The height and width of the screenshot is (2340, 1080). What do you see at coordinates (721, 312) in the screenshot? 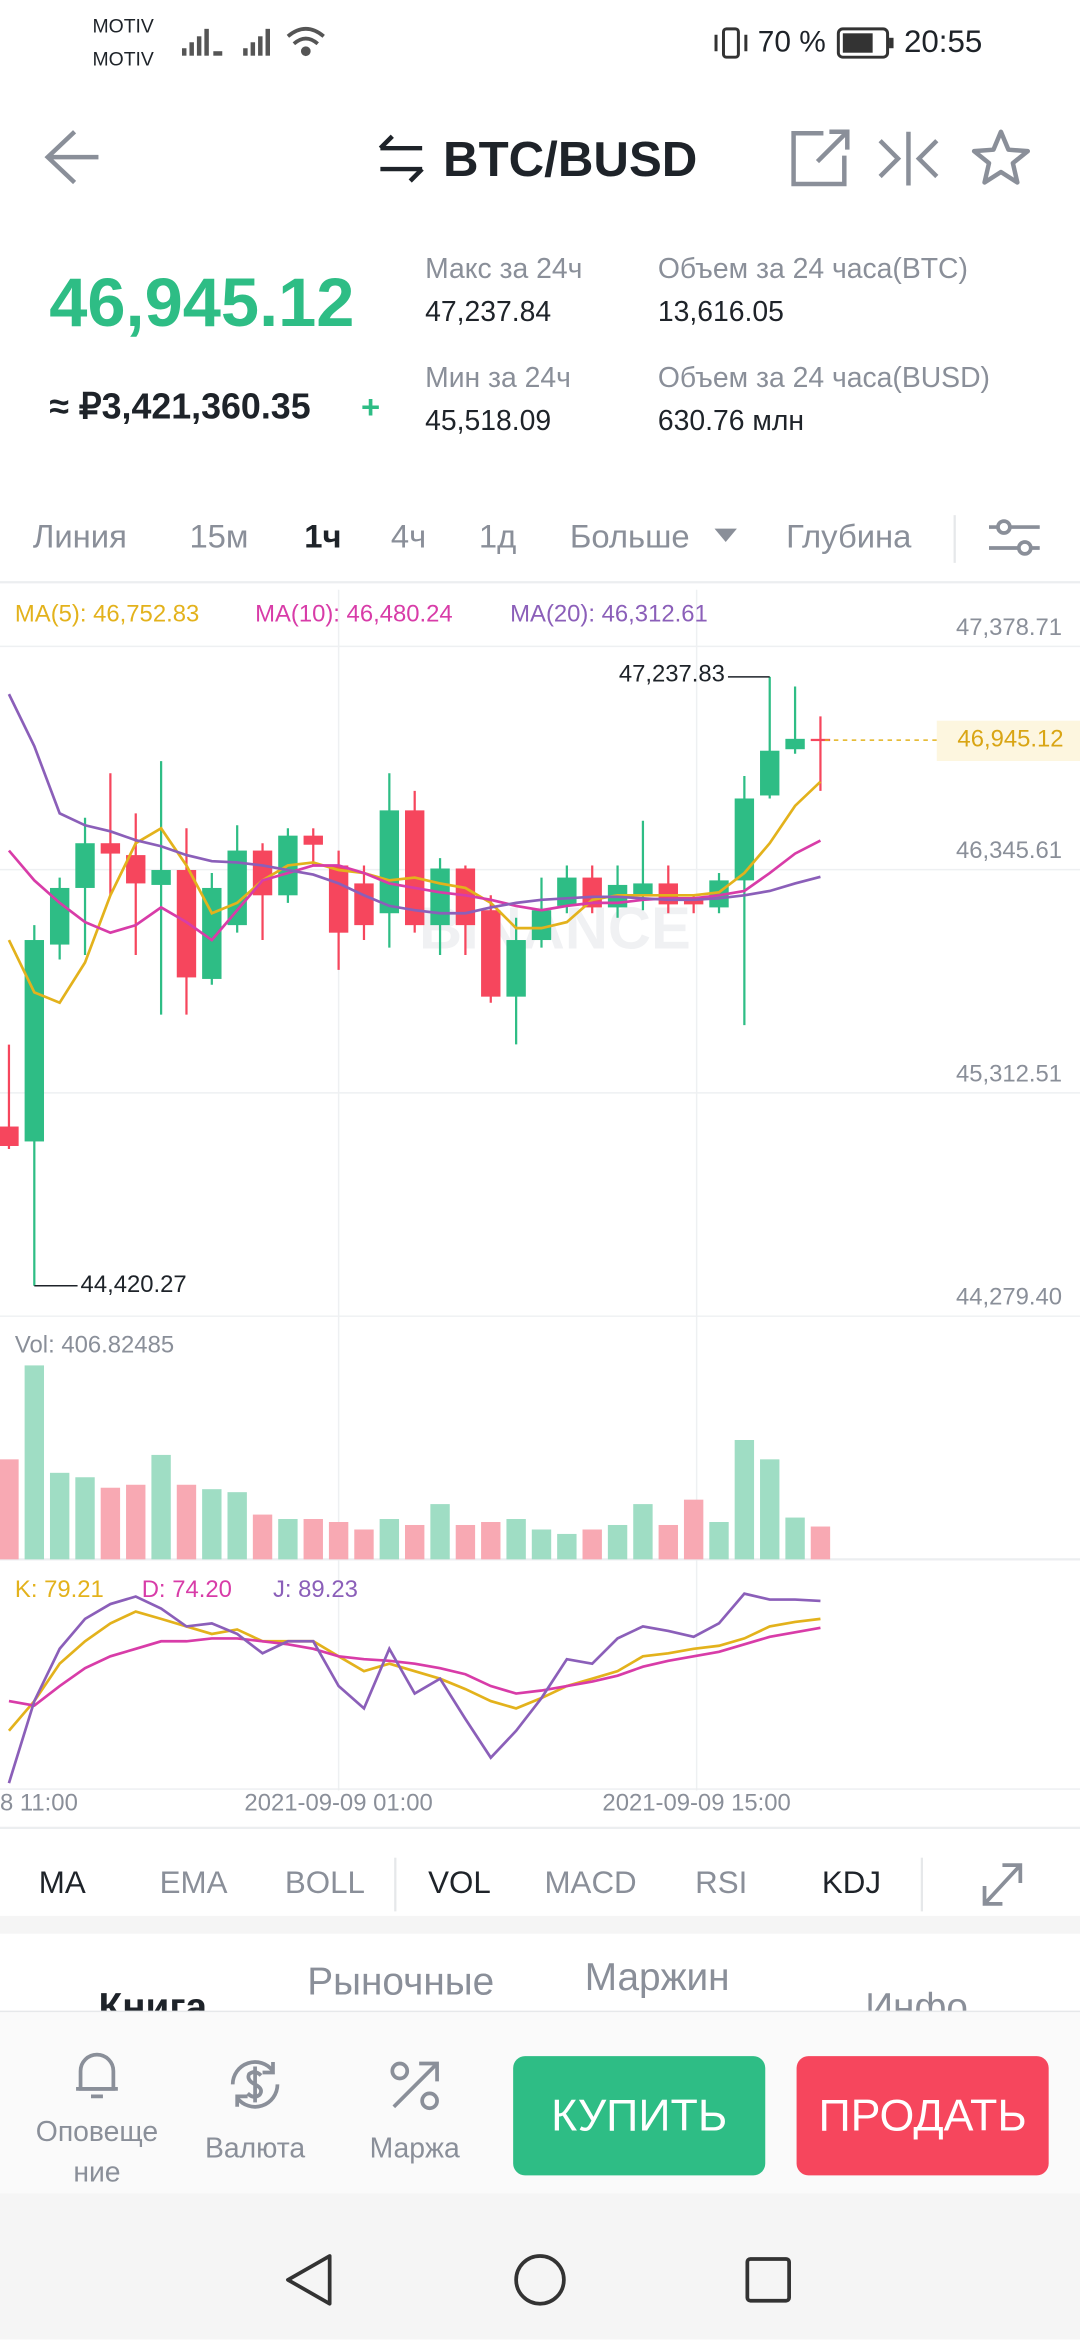
I see `stat-value: 13,616.05` at bounding box center [721, 312].